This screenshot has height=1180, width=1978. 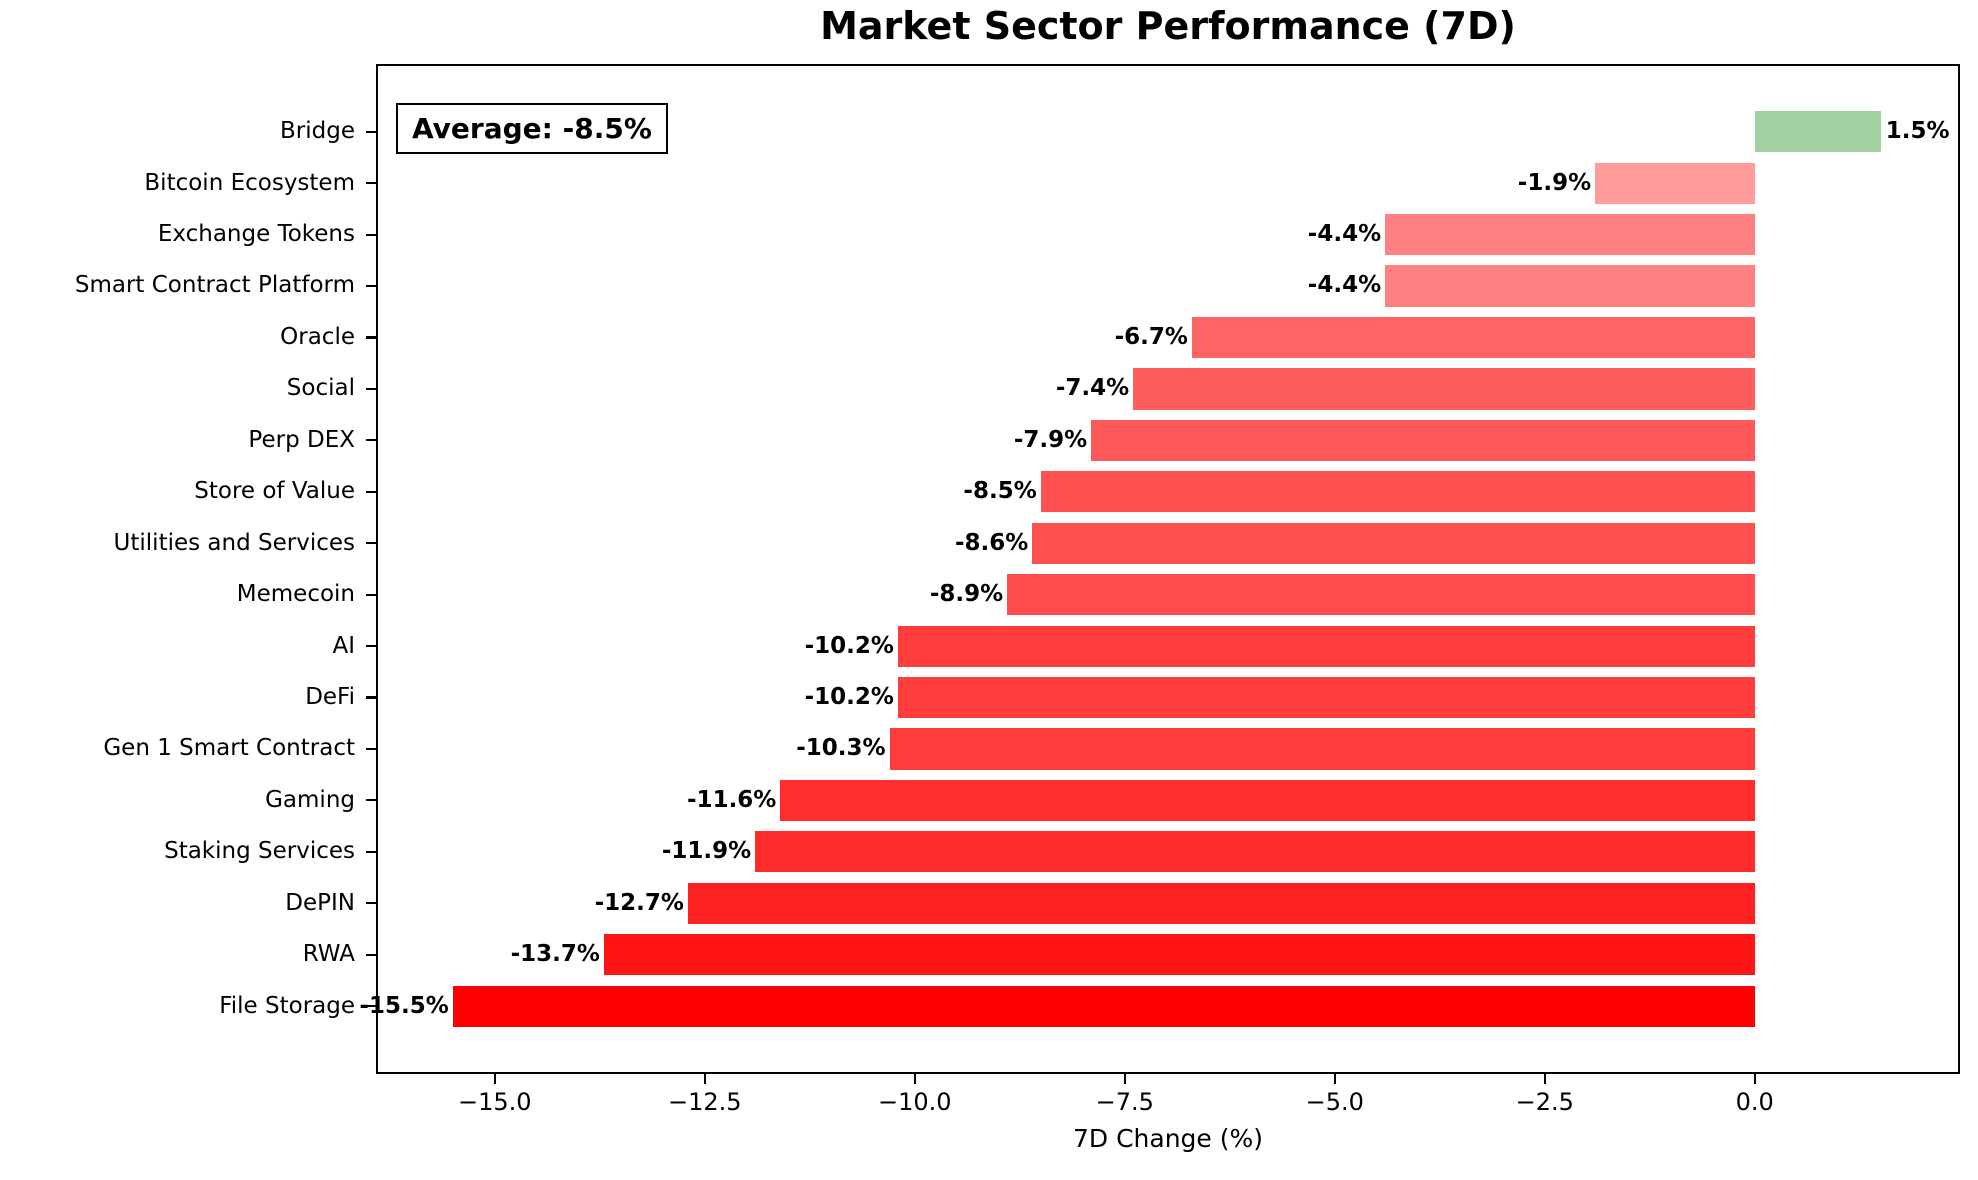 I want to click on value-label-file-storage: -15.5%, so click(x=404, y=1005).